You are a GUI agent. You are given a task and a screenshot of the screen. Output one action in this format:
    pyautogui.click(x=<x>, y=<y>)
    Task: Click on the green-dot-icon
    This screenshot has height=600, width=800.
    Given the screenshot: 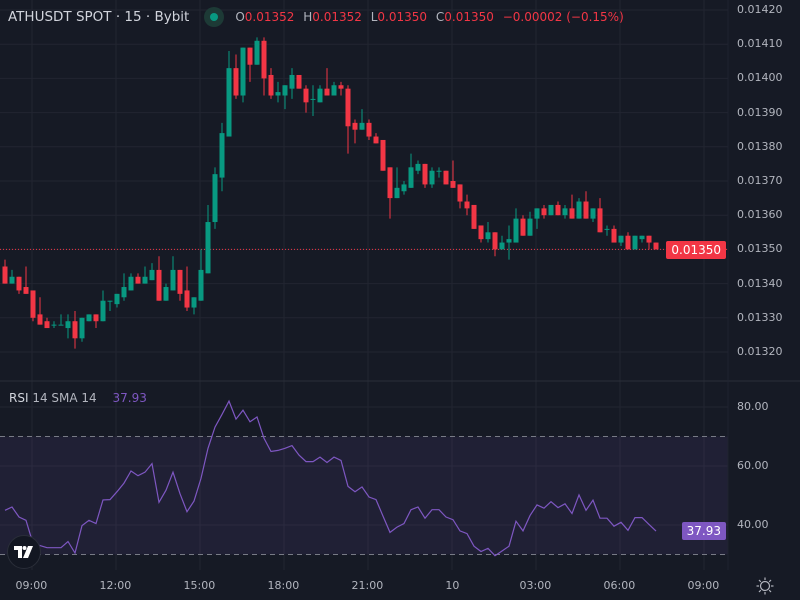 What is the action you would take?
    pyautogui.click(x=214, y=17)
    